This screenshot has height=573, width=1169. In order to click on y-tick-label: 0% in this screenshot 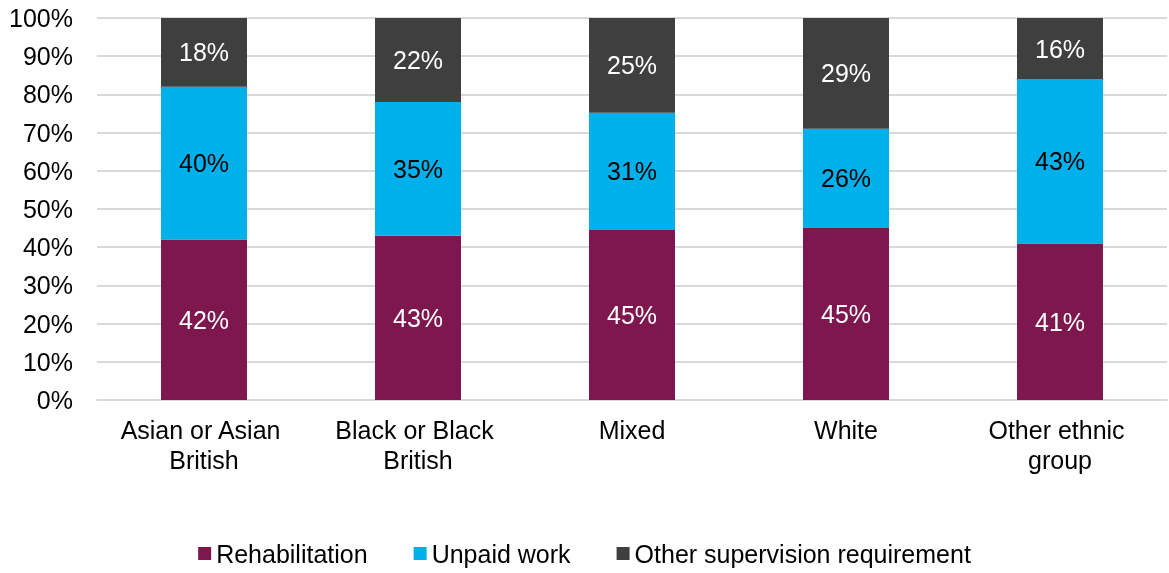, I will do `click(54, 400)`.